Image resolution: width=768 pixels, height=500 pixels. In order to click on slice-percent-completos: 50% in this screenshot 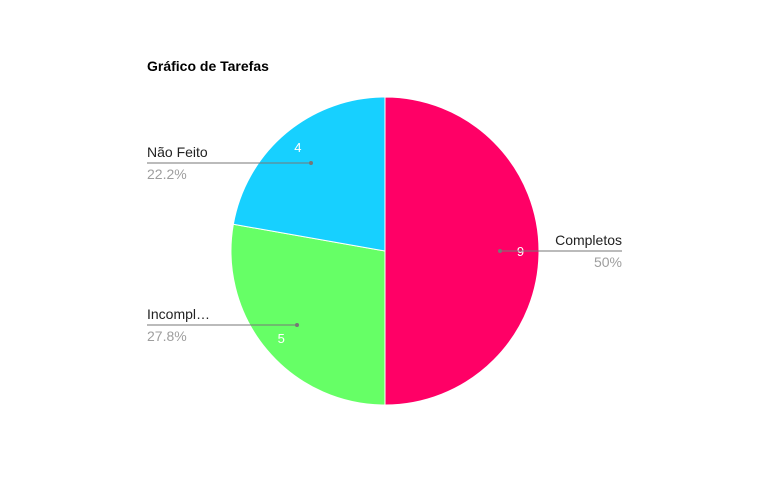, I will do `click(608, 262)`.